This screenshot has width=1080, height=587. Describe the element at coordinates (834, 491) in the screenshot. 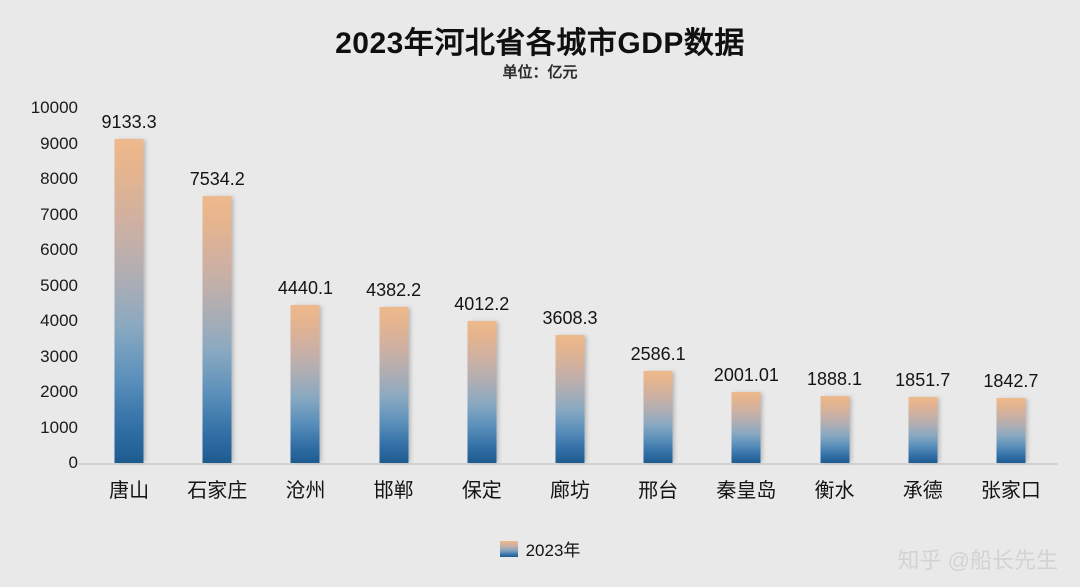

I see `x-axis-label: 衡水` at that location.